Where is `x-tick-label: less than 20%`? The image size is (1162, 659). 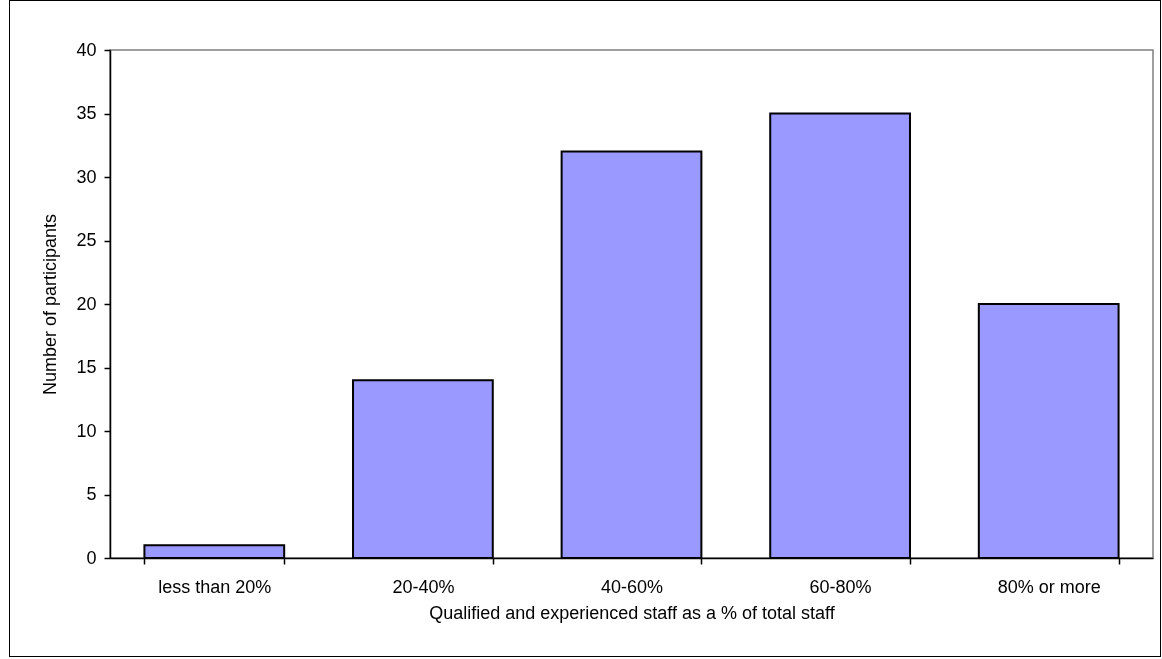 x-tick-label: less than 20% is located at coordinates (215, 586).